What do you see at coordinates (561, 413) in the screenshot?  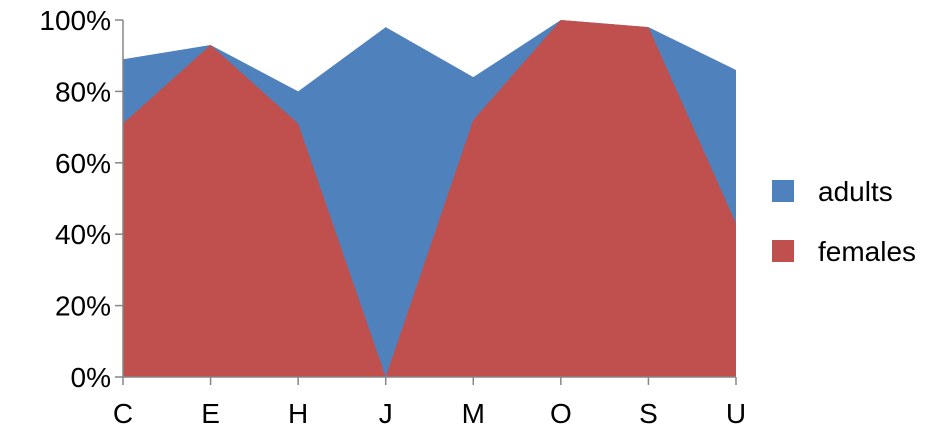 I see `x-tick-label: O` at bounding box center [561, 413].